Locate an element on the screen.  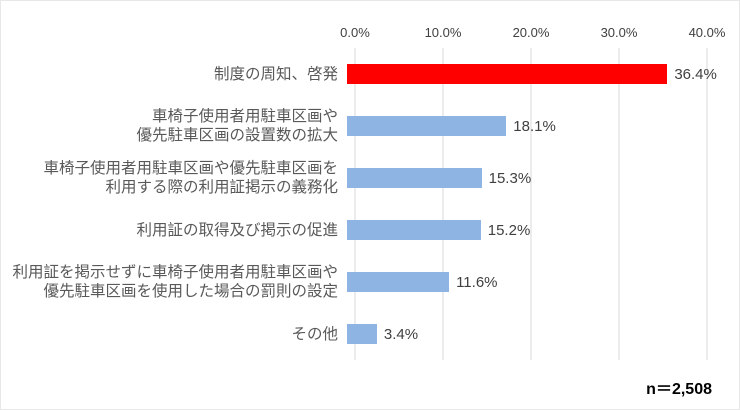
bar-row: 車椅子使用者用駐車区画や 優先駐車区画の設置数の拡大 18.1% is located at coordinates (370, 126).